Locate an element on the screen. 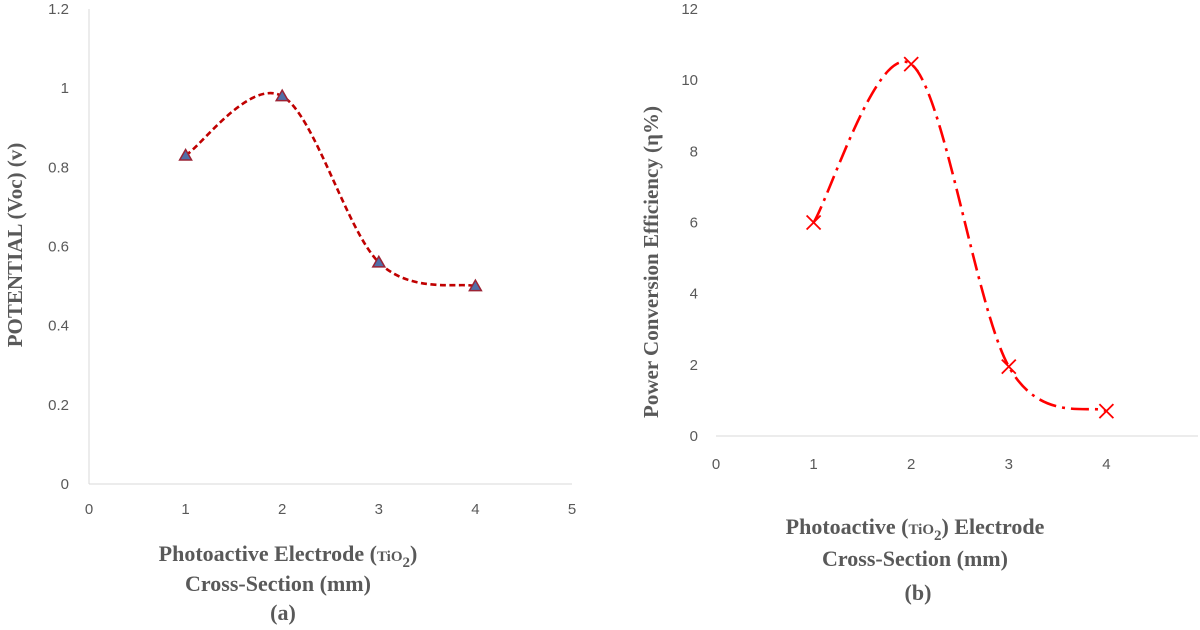  chart-a-y-axis-label: POTENTIAL (Voc) (v) is located at coordinates (15, 245).